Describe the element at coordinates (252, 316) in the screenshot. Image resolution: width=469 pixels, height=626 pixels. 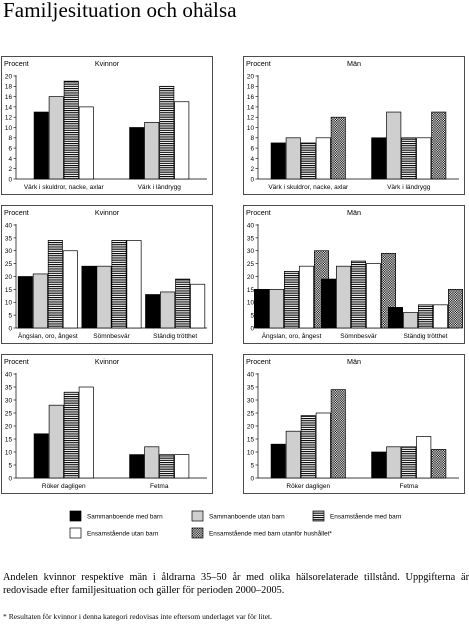
I see `y-tick-label: 5` at that location.